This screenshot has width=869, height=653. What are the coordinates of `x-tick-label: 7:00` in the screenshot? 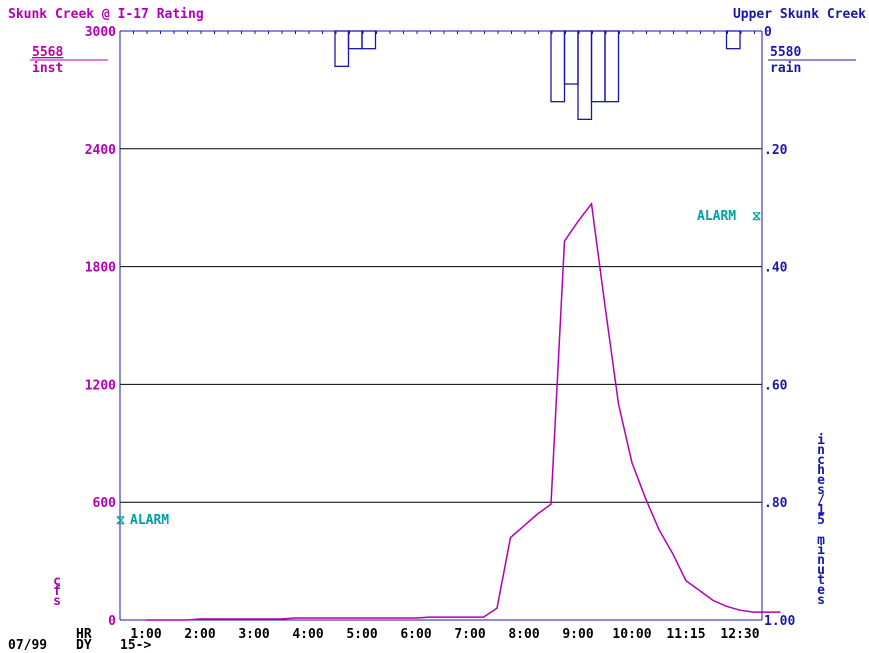 It's located at (469, 634).